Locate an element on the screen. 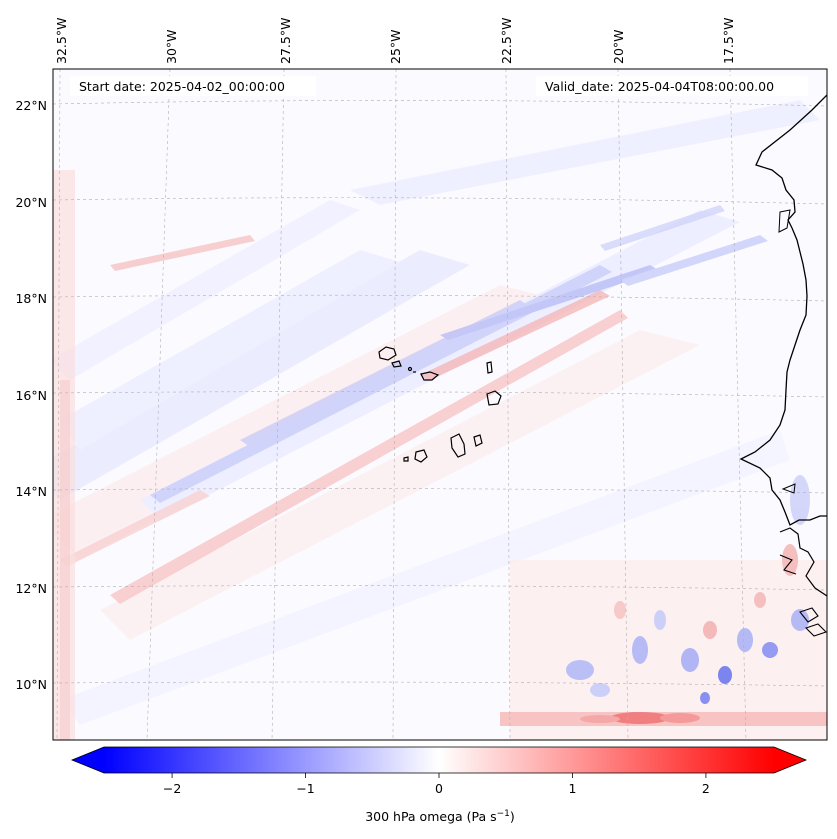 The image size is (837, 839). colorbar-tick-label: 0 is located at coordinates (439, 788).